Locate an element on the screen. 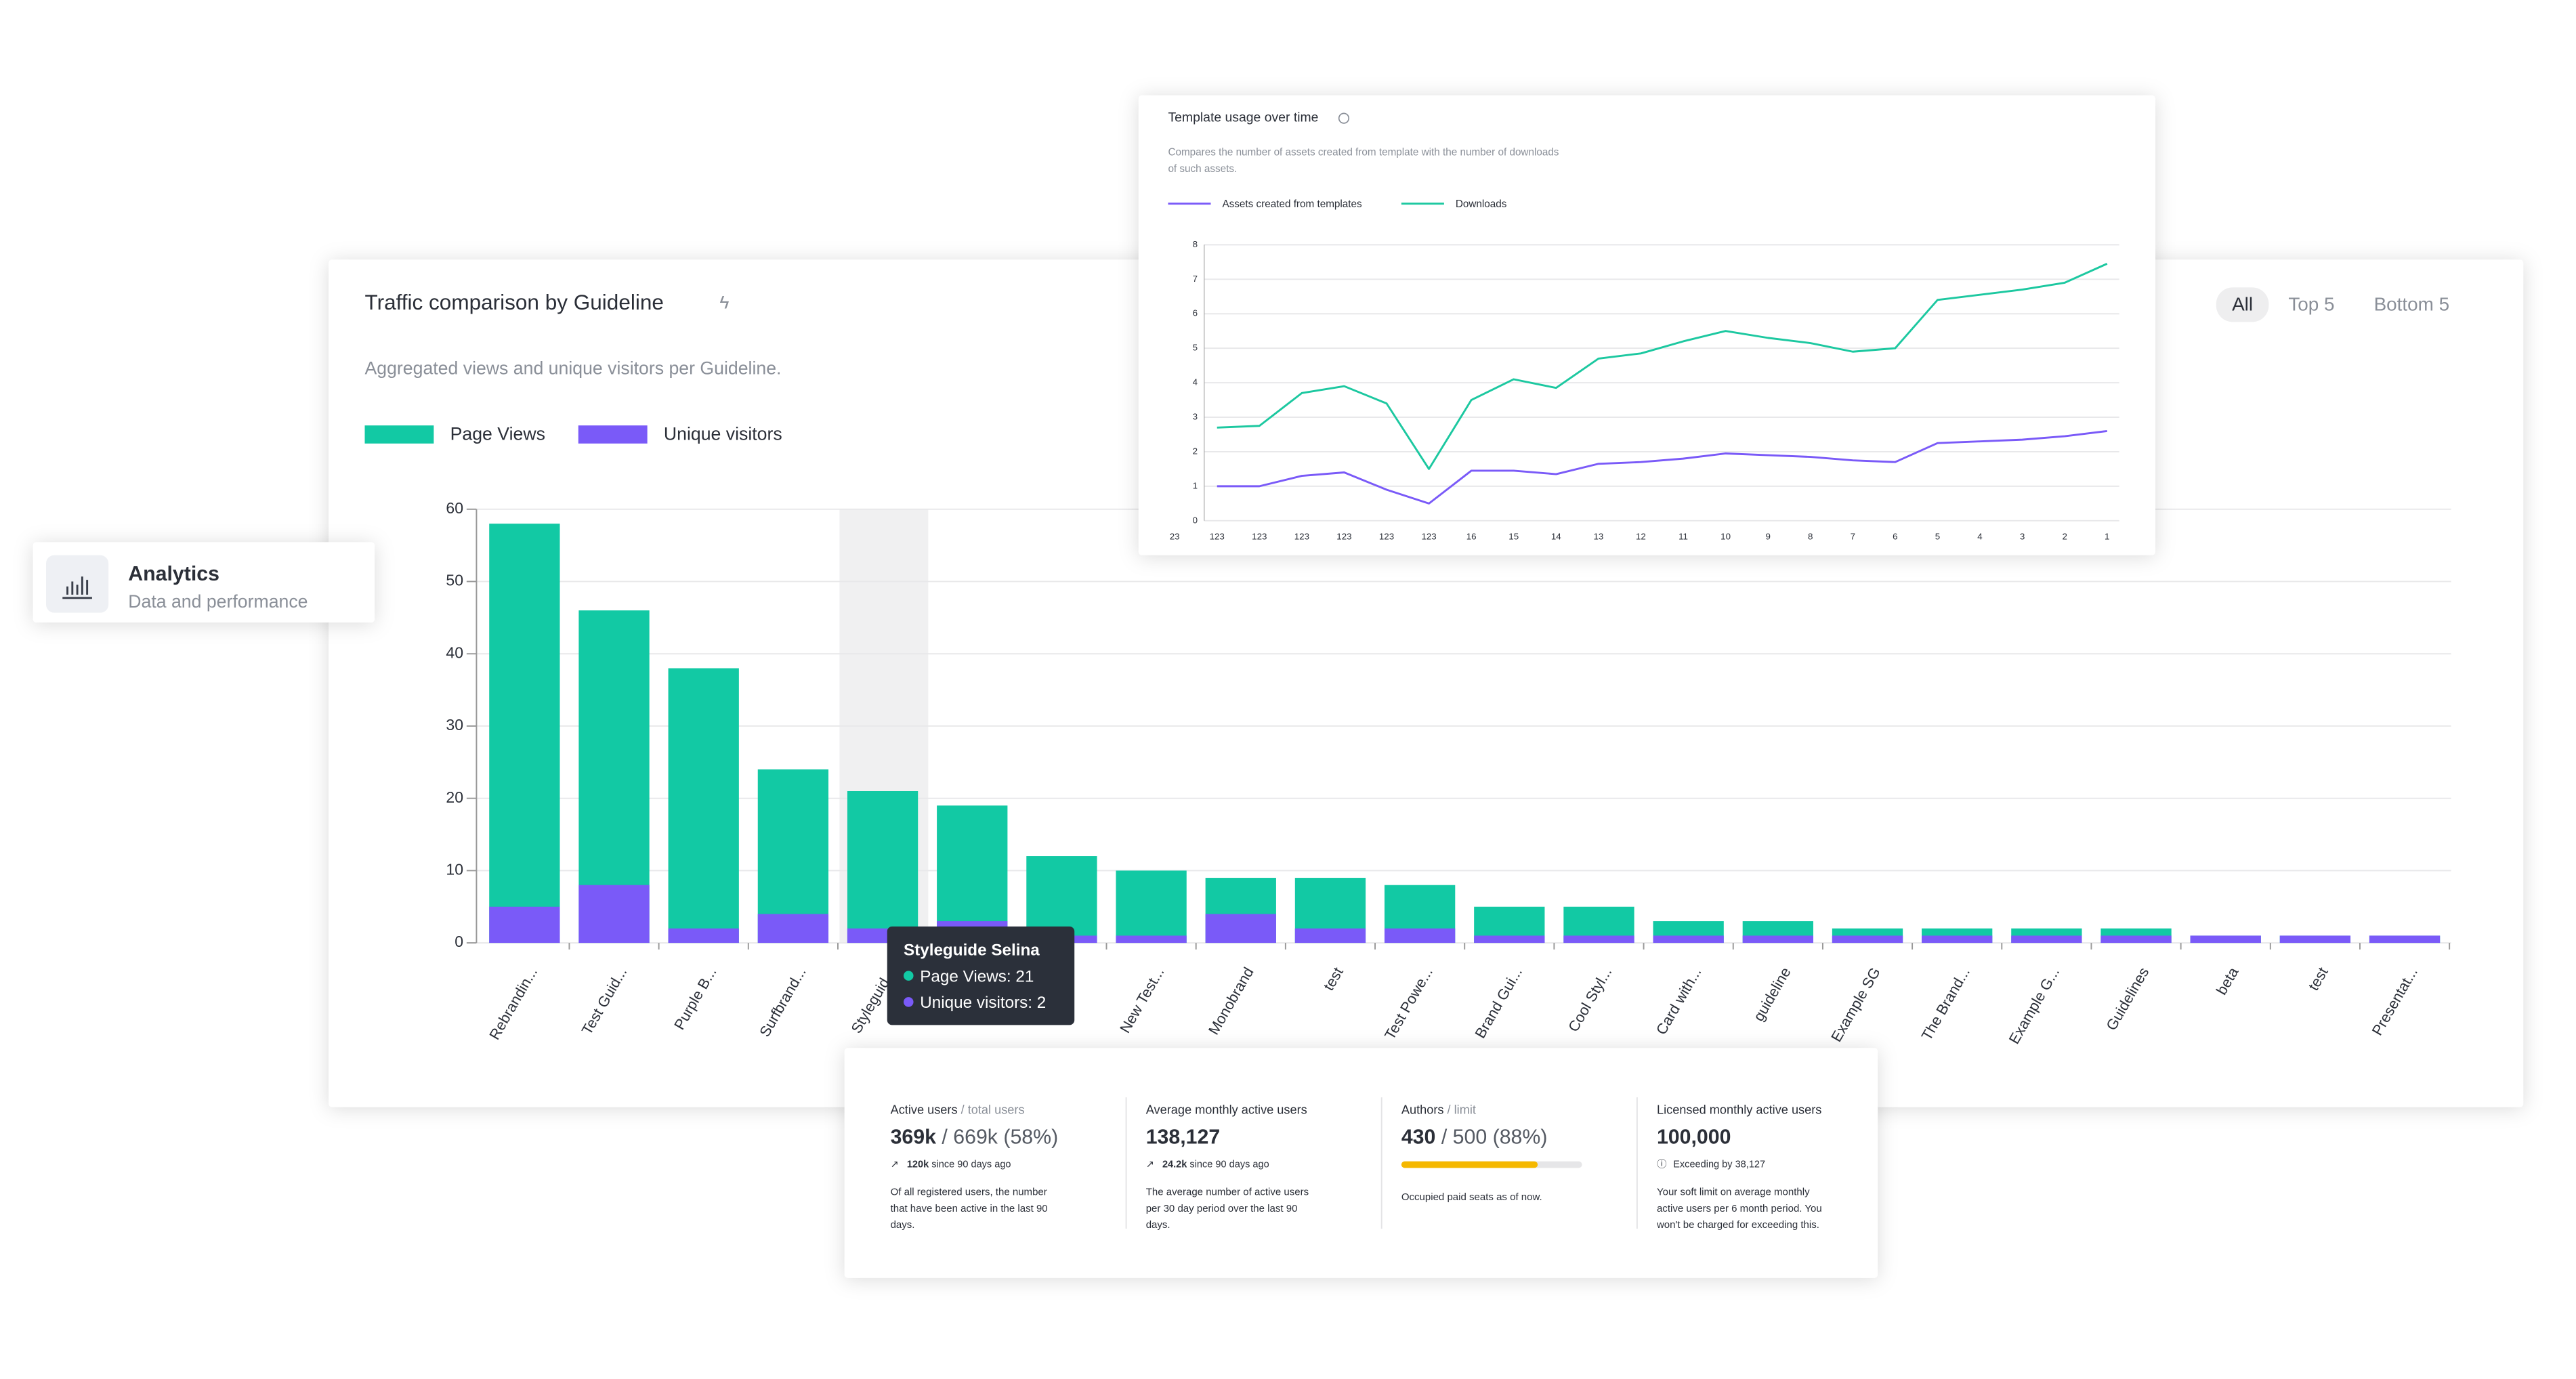 This screenshot has height=1379, width=2576. y-tick-label: 4 is located at coordinates (1195, 382).